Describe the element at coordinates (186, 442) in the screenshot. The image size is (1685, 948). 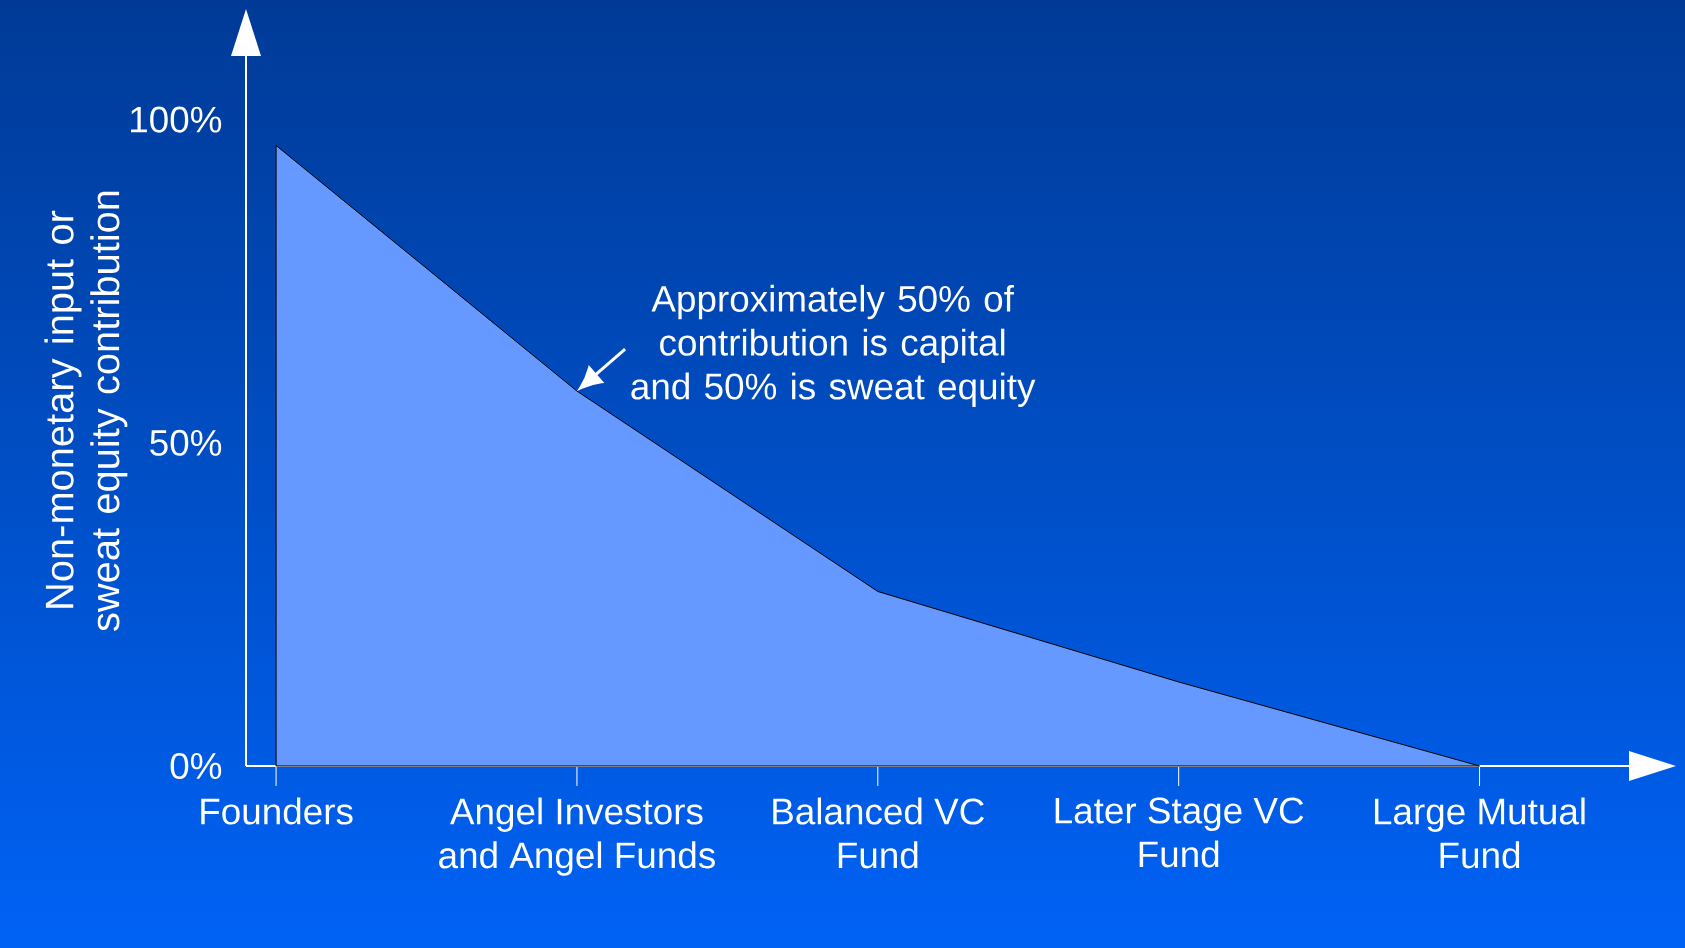
I see `y-tick-label: 50%` at that location.